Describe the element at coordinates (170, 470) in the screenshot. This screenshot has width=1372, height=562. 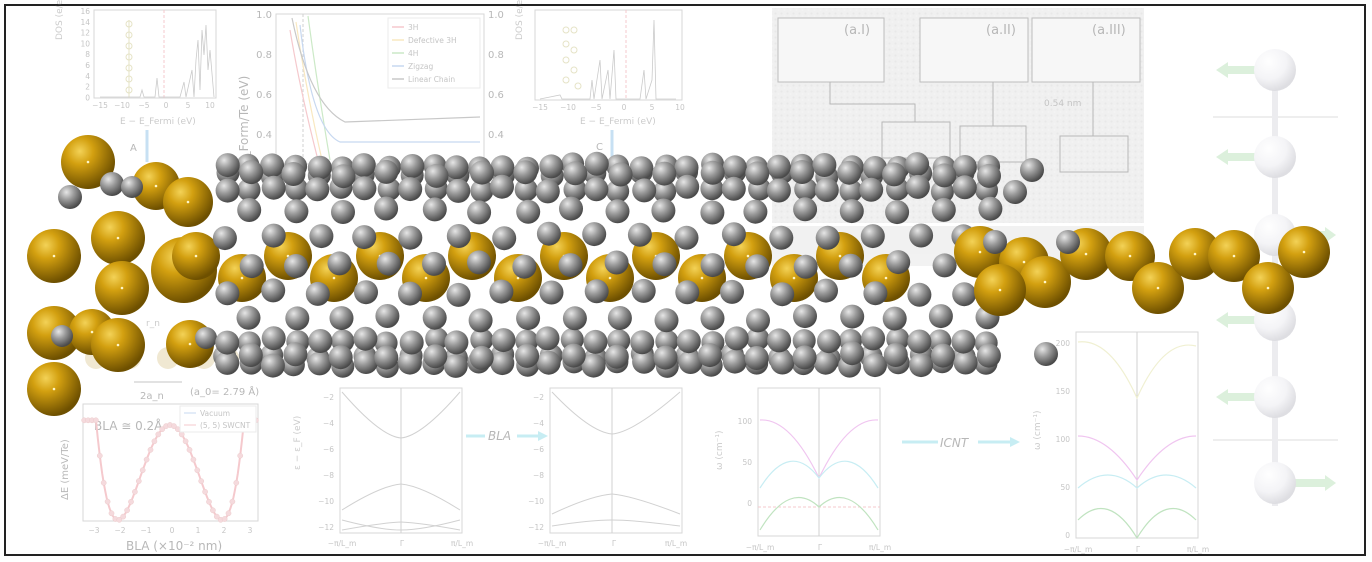
I see `bla-markers` at that location.